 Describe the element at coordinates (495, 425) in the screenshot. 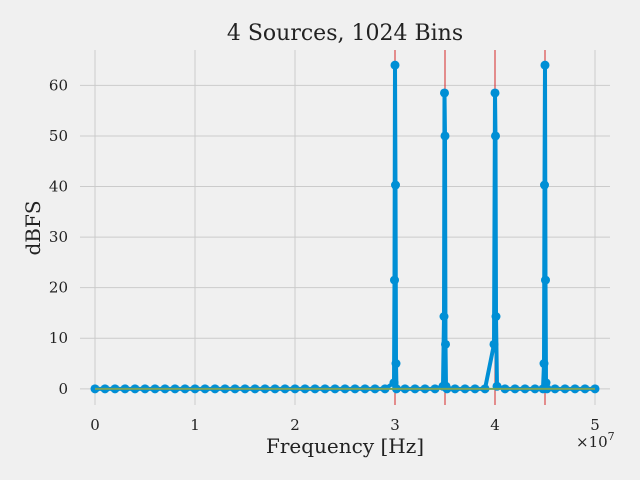

I see `x-tick-label: 4` at that location.